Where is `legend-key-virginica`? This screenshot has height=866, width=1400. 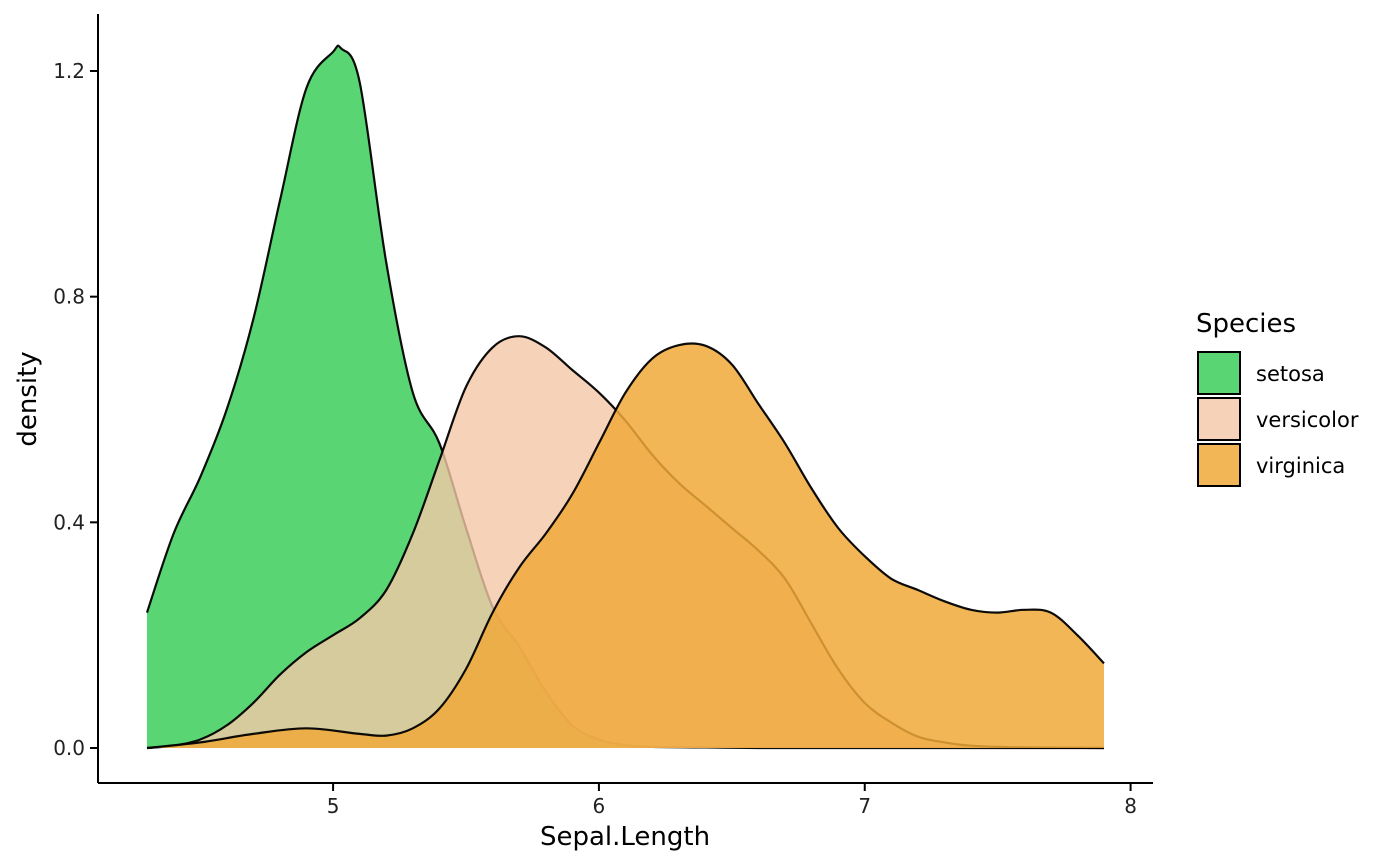
legend-key-virginica is located at coordinates (1219, 465).